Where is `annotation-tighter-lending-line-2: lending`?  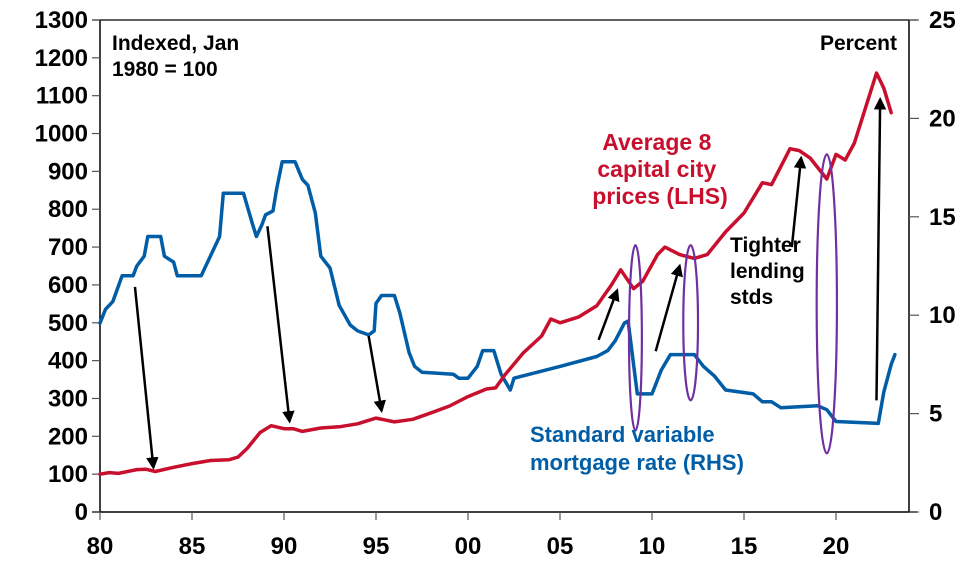
annotation-tighter-lending-line-2: lending is located at coordinates (767, 271).